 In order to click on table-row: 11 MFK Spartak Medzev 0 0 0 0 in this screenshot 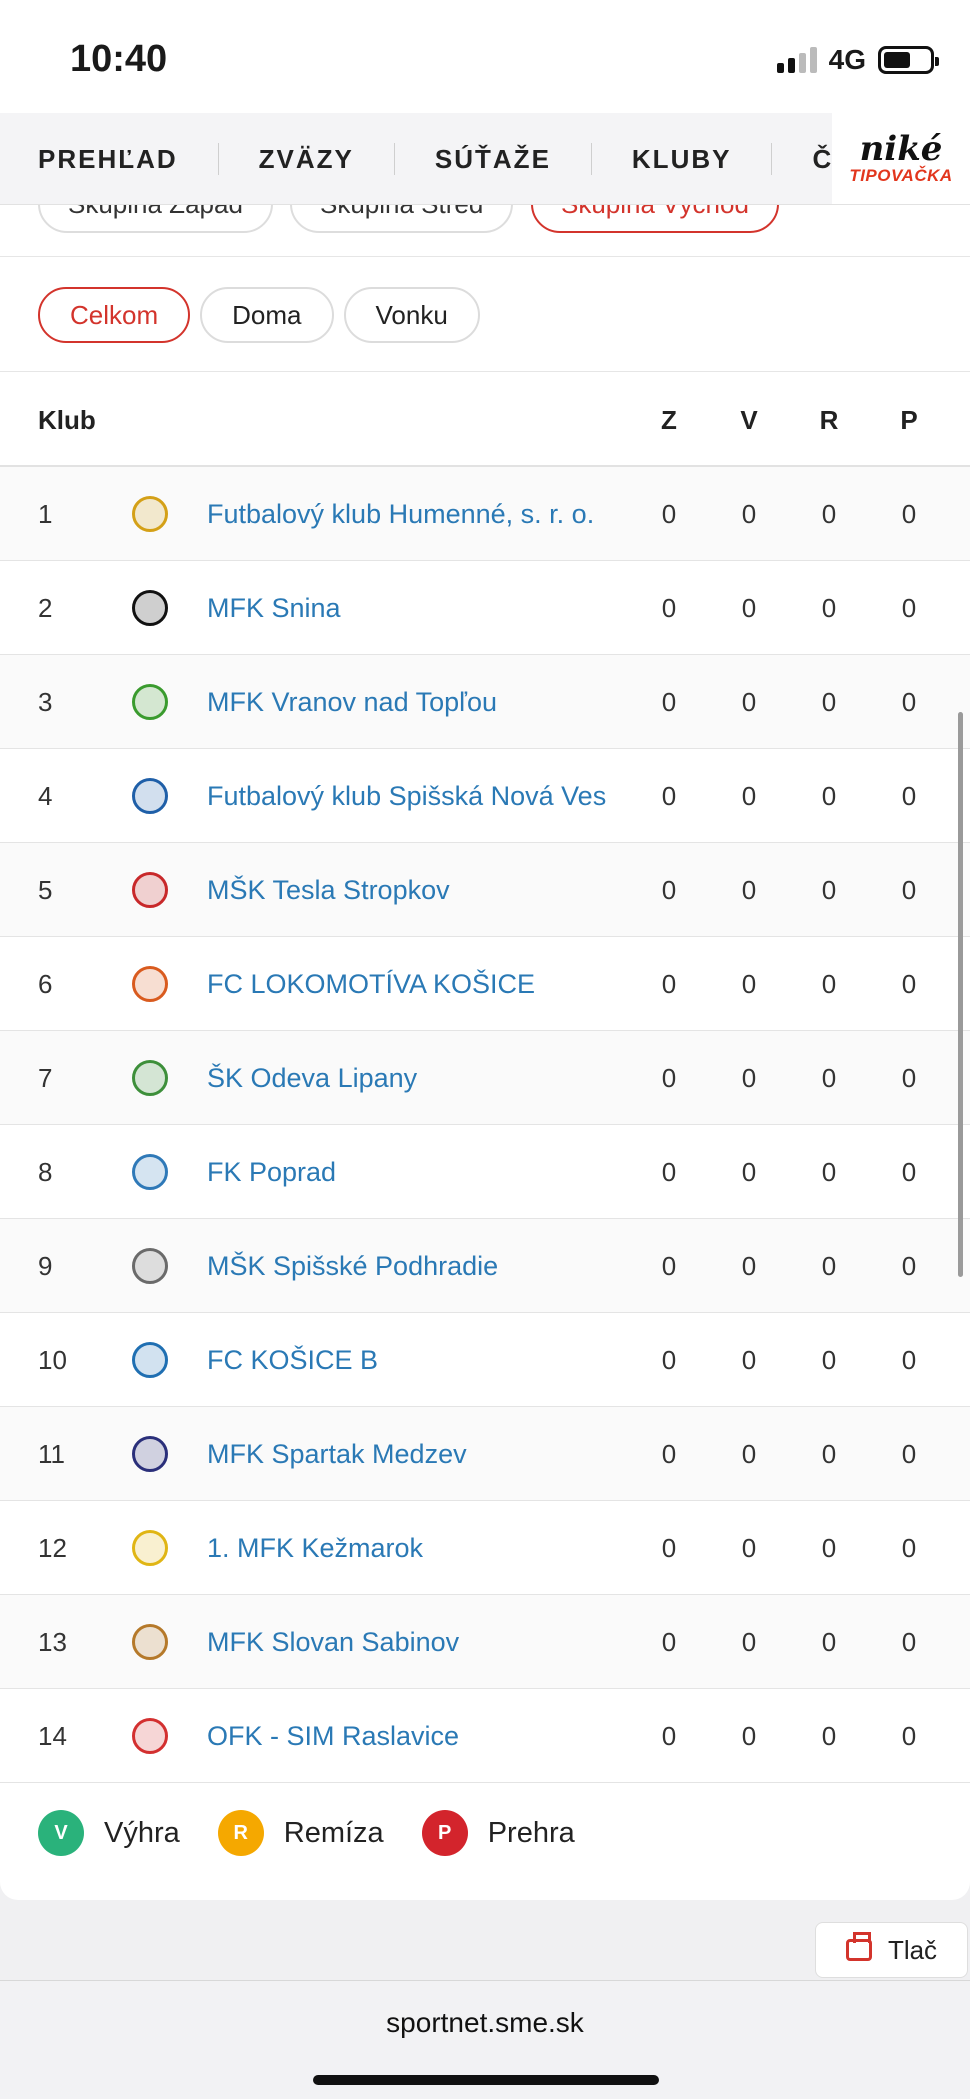, I will do `click(485, 1454)`.